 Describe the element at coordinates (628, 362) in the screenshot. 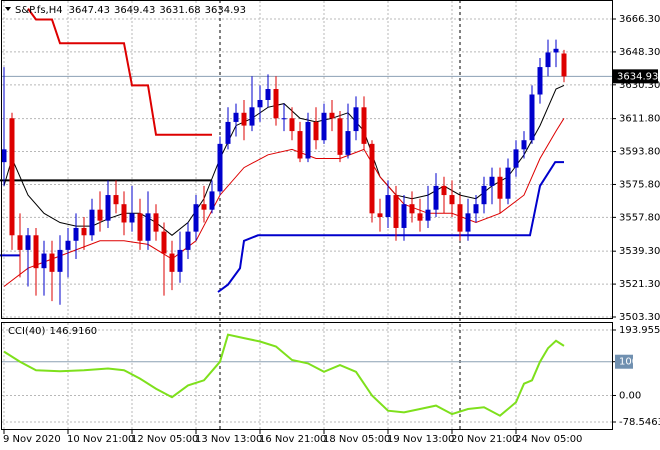

I see `y-tick-label: 100` at that location.